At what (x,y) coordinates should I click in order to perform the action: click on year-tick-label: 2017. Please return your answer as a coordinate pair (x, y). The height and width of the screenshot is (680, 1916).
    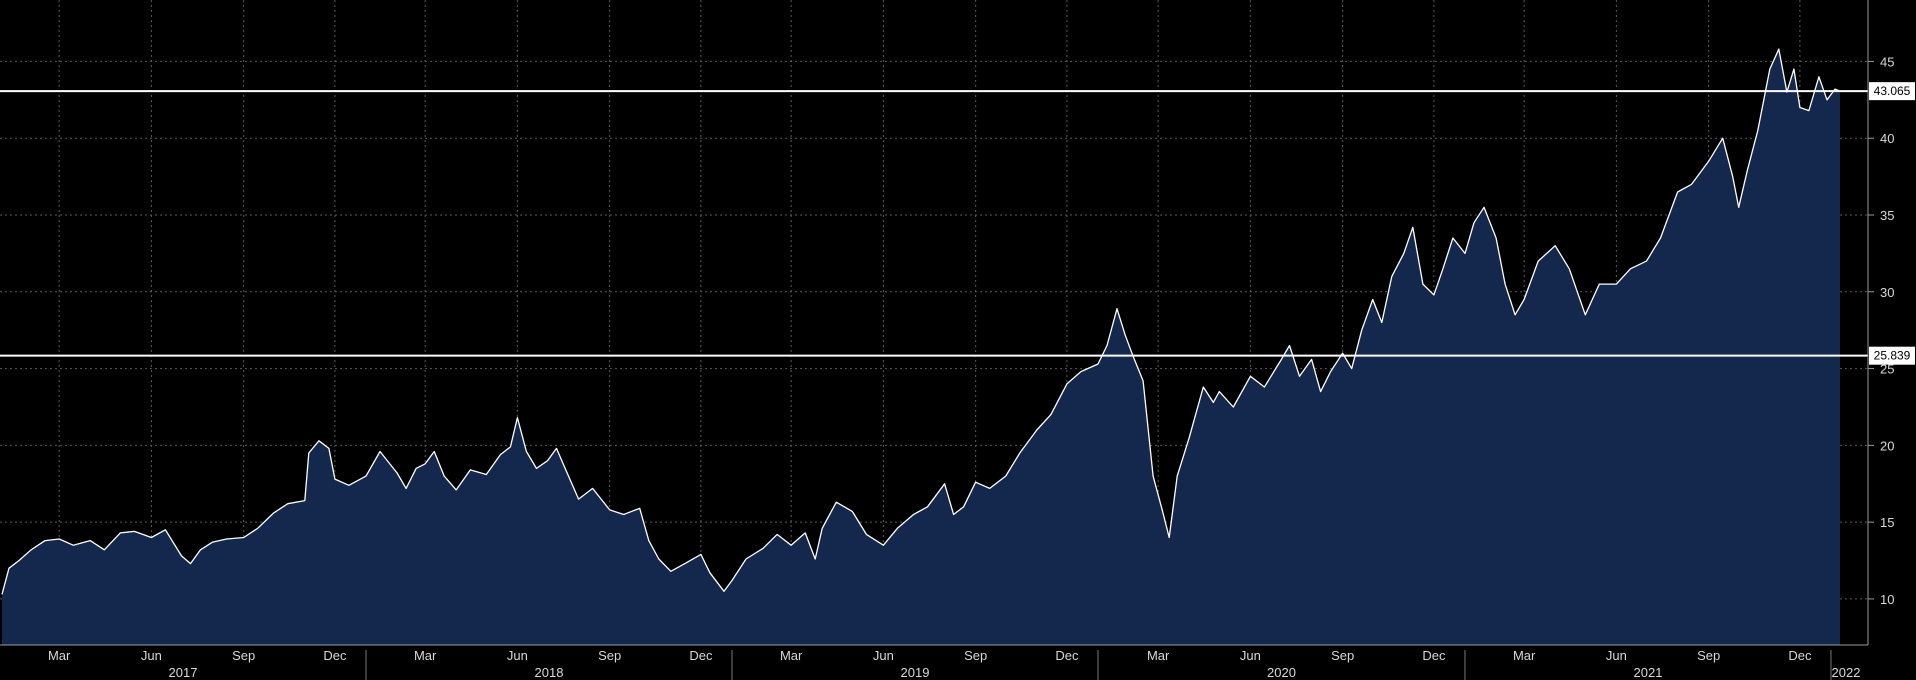
    Looking at the image, I should click on (183, 672).